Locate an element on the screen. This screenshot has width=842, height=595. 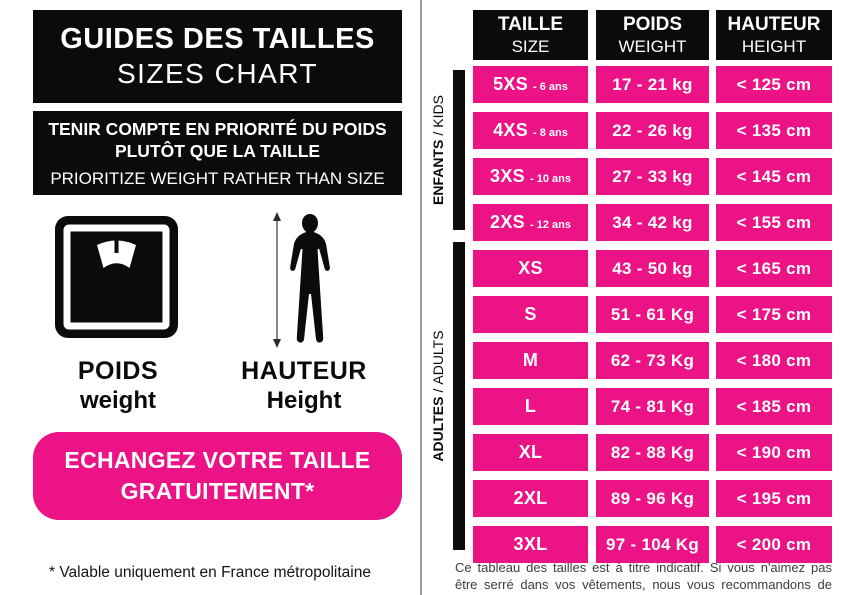
column-header-height: HAUTEUR HEIGHT is located at coordinates (774, 35).